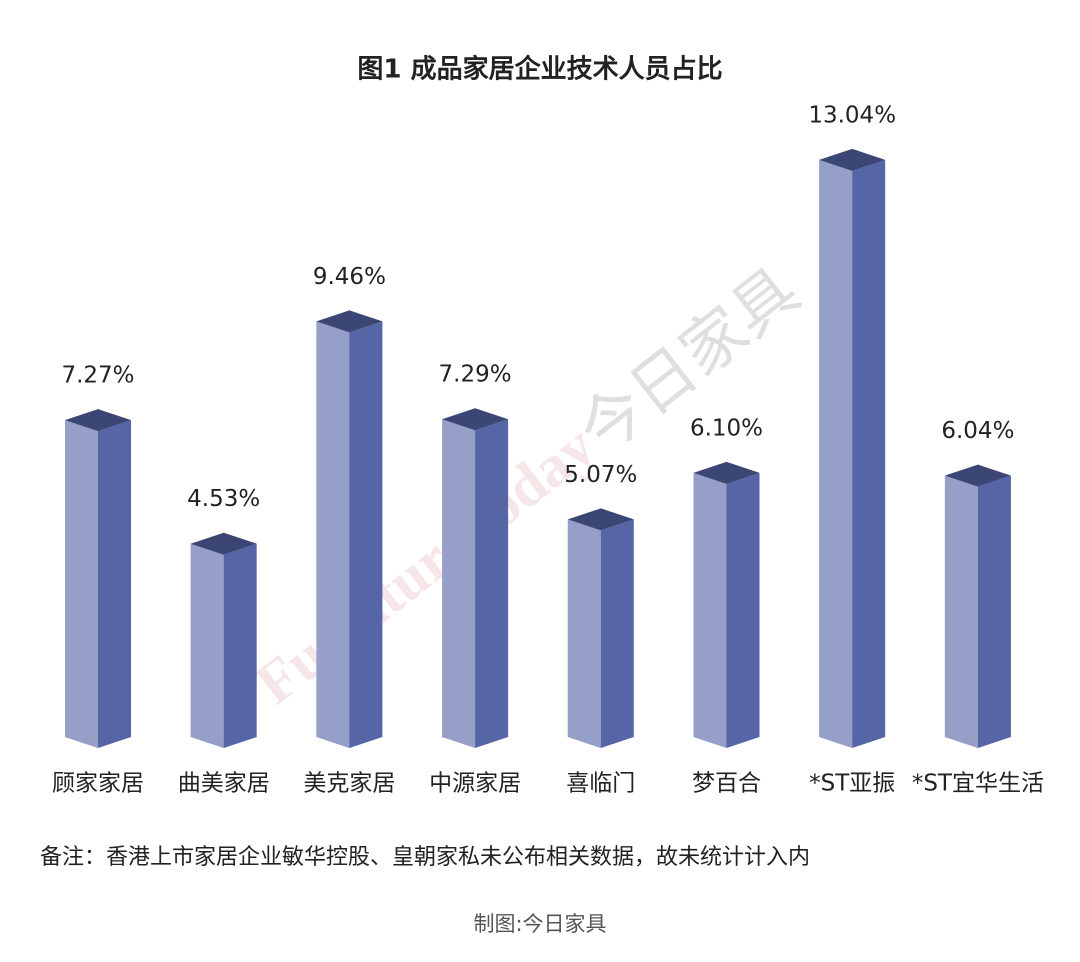 This screenshot has height=962, width=1080. What do you see at coordinates (600, 475) in the screenshot?
I see `value-label: 5.07%` at bounding box center [600, 475].